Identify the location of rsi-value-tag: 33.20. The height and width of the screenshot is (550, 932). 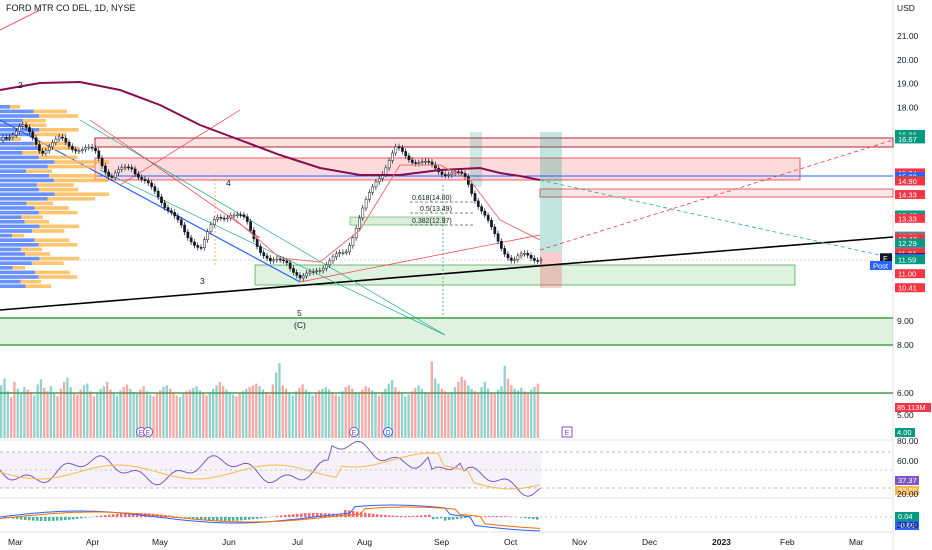
(907, 490).